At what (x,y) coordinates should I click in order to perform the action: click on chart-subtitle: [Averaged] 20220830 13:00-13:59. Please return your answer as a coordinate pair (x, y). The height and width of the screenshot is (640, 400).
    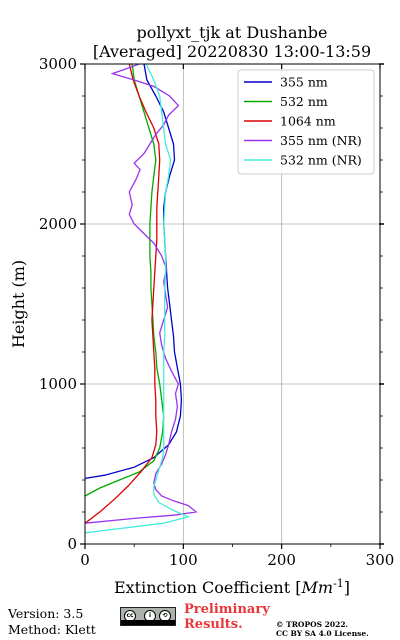
    Looking at the image, I should click on (232, 51).